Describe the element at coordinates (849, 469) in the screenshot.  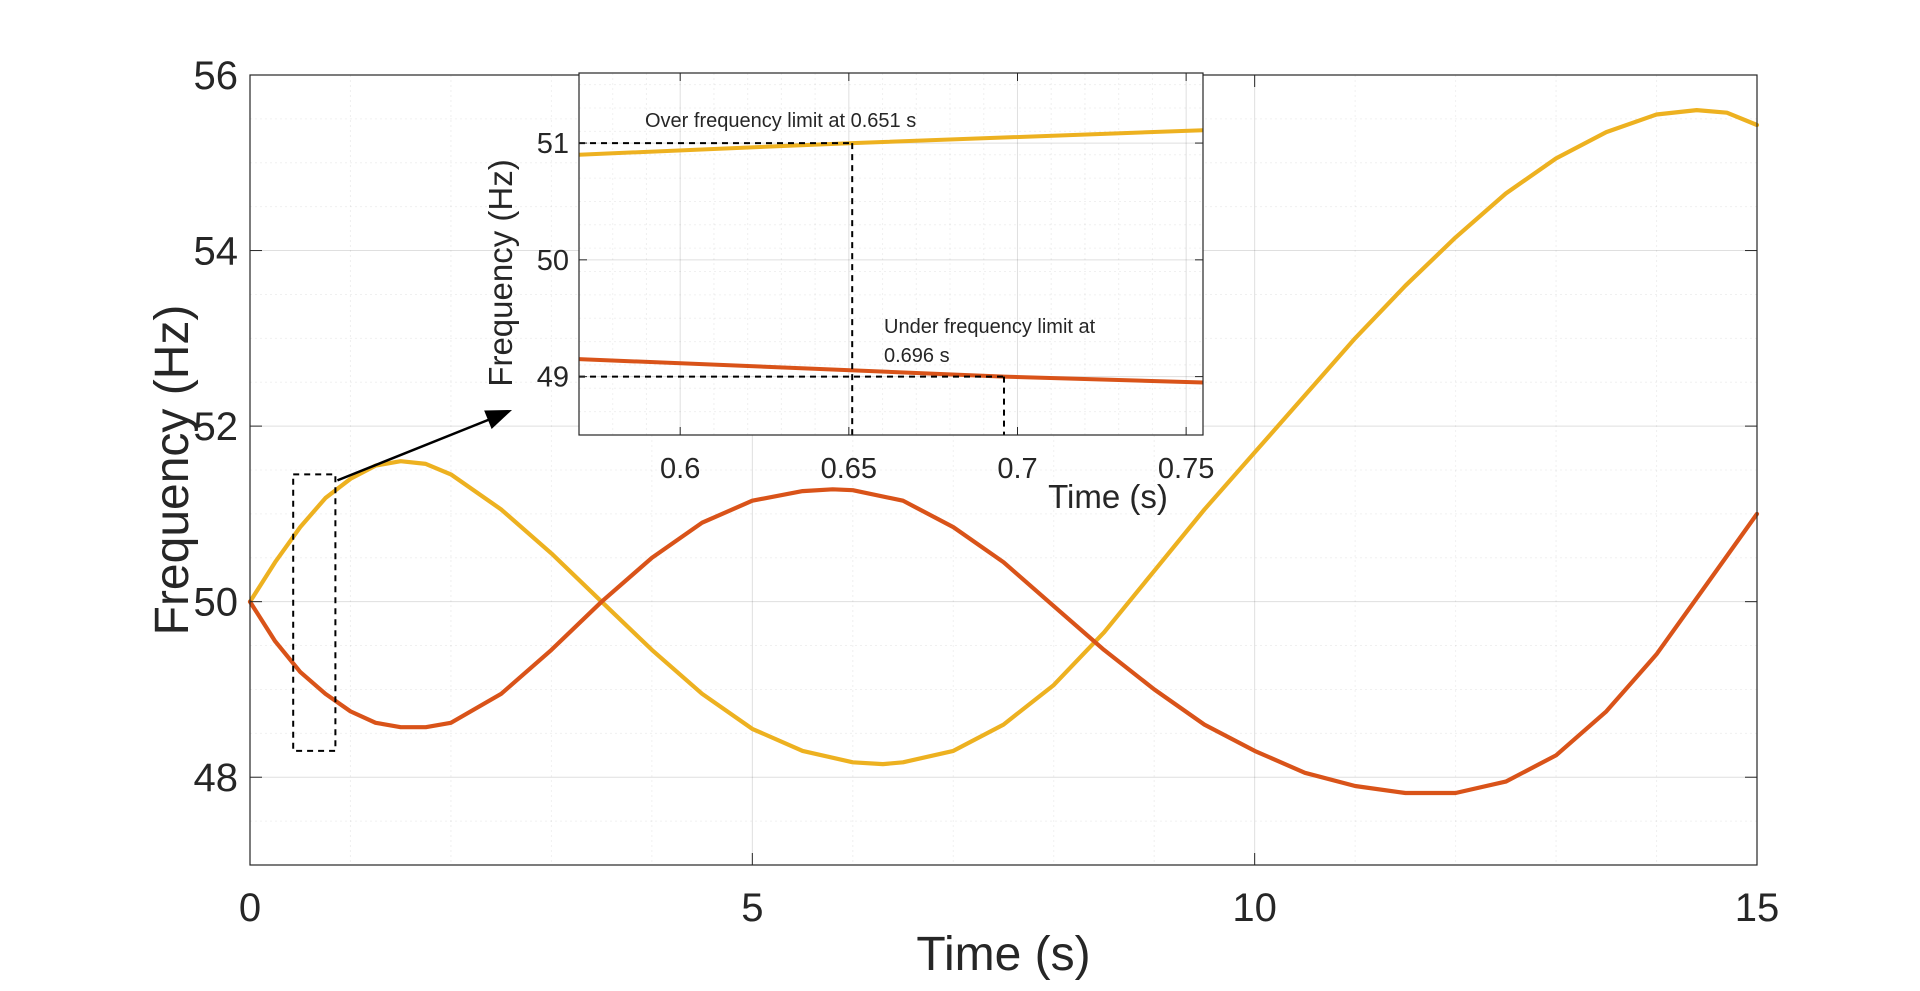
I see `inset-x-tick-label: 0.65` at that location.